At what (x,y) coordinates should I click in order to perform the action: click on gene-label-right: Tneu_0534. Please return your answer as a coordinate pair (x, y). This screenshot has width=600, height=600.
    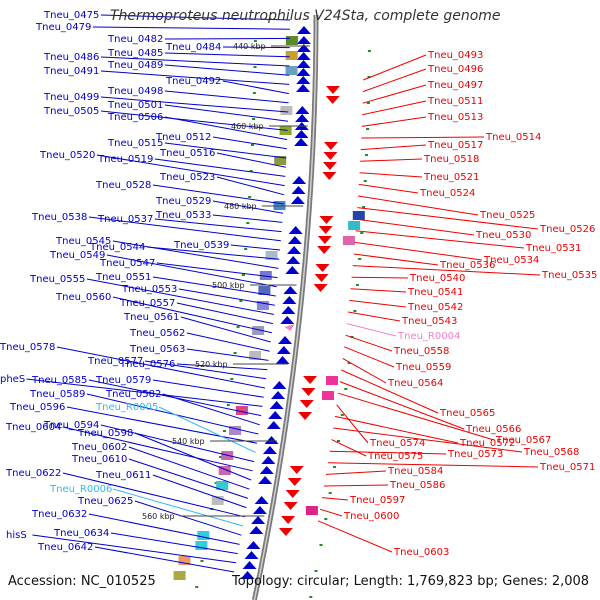
    Looking at the image, I should click on (511, 260).